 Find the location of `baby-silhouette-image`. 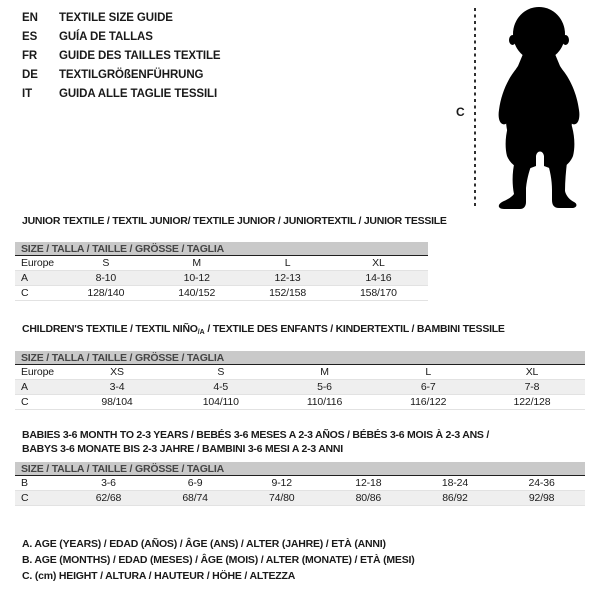

baby-silhouette-image is located at coordinates (539, 108).